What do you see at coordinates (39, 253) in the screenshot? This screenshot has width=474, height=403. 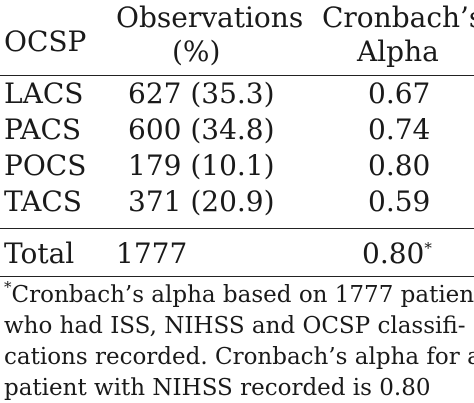 I see `total-label: Total` at bounding box center [39, 253].